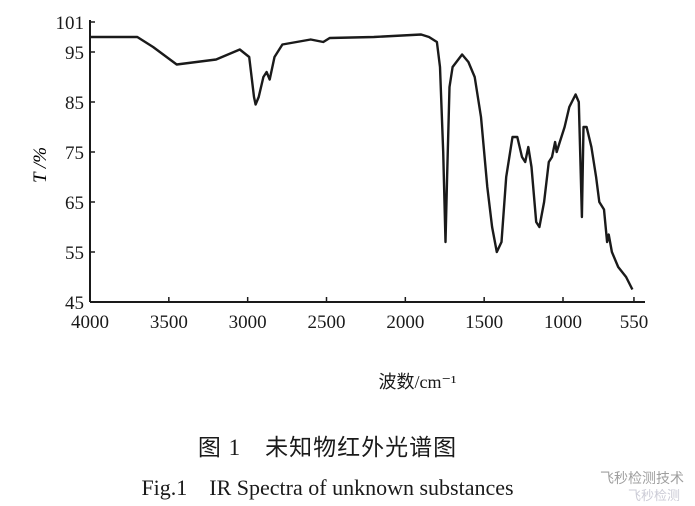  Describe the element at coordinates (327, 447) in the screenshot. I see `figure-caption-cn: 图 1 未知物红外光谱图` at that location.